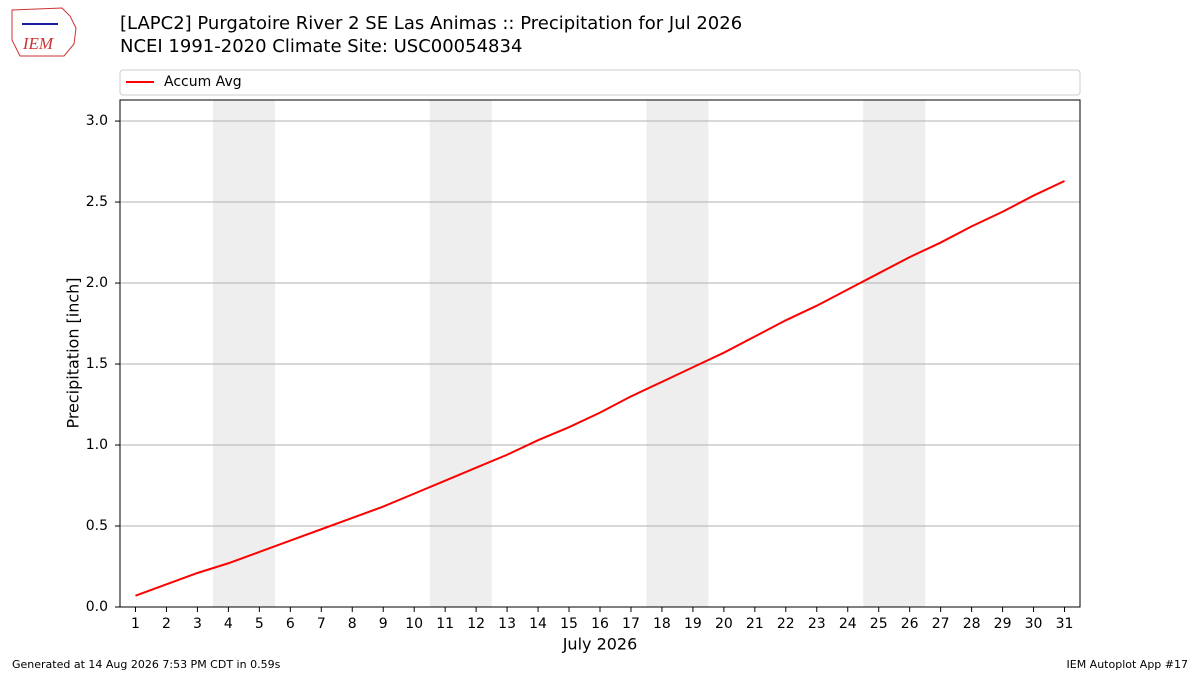 Image resolution: width=1200 pixels, height=675 pixels. Describe the element at coordinates (97, 445) in the screenshot. I see `y-tick-label: 1.0` at that location.